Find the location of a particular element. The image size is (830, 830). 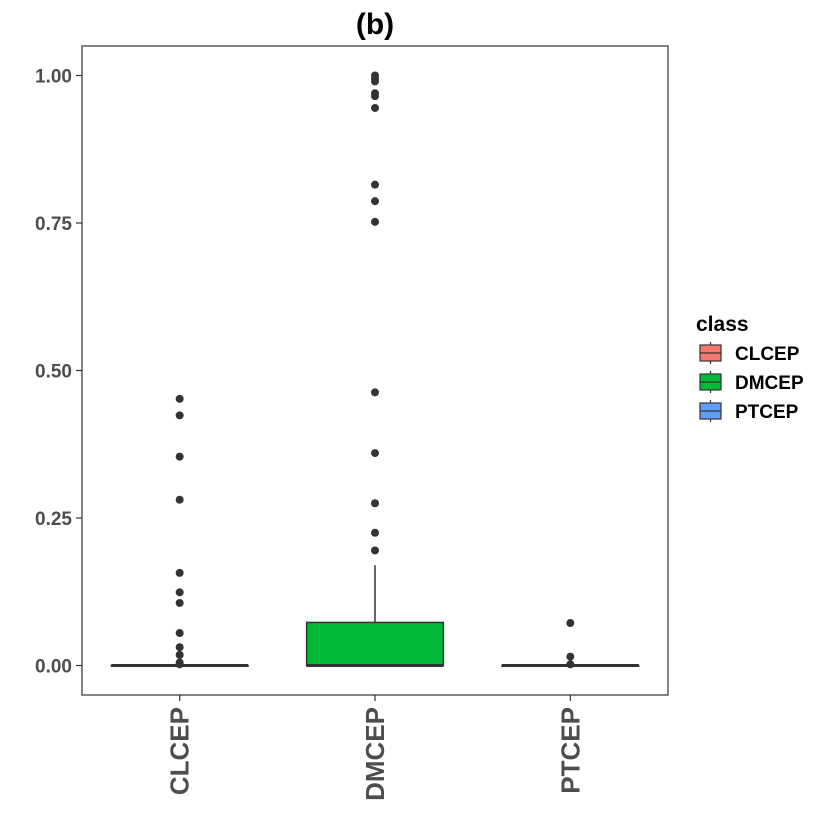

y-tick-label: 0.50 is located at coordinates (53, 372).